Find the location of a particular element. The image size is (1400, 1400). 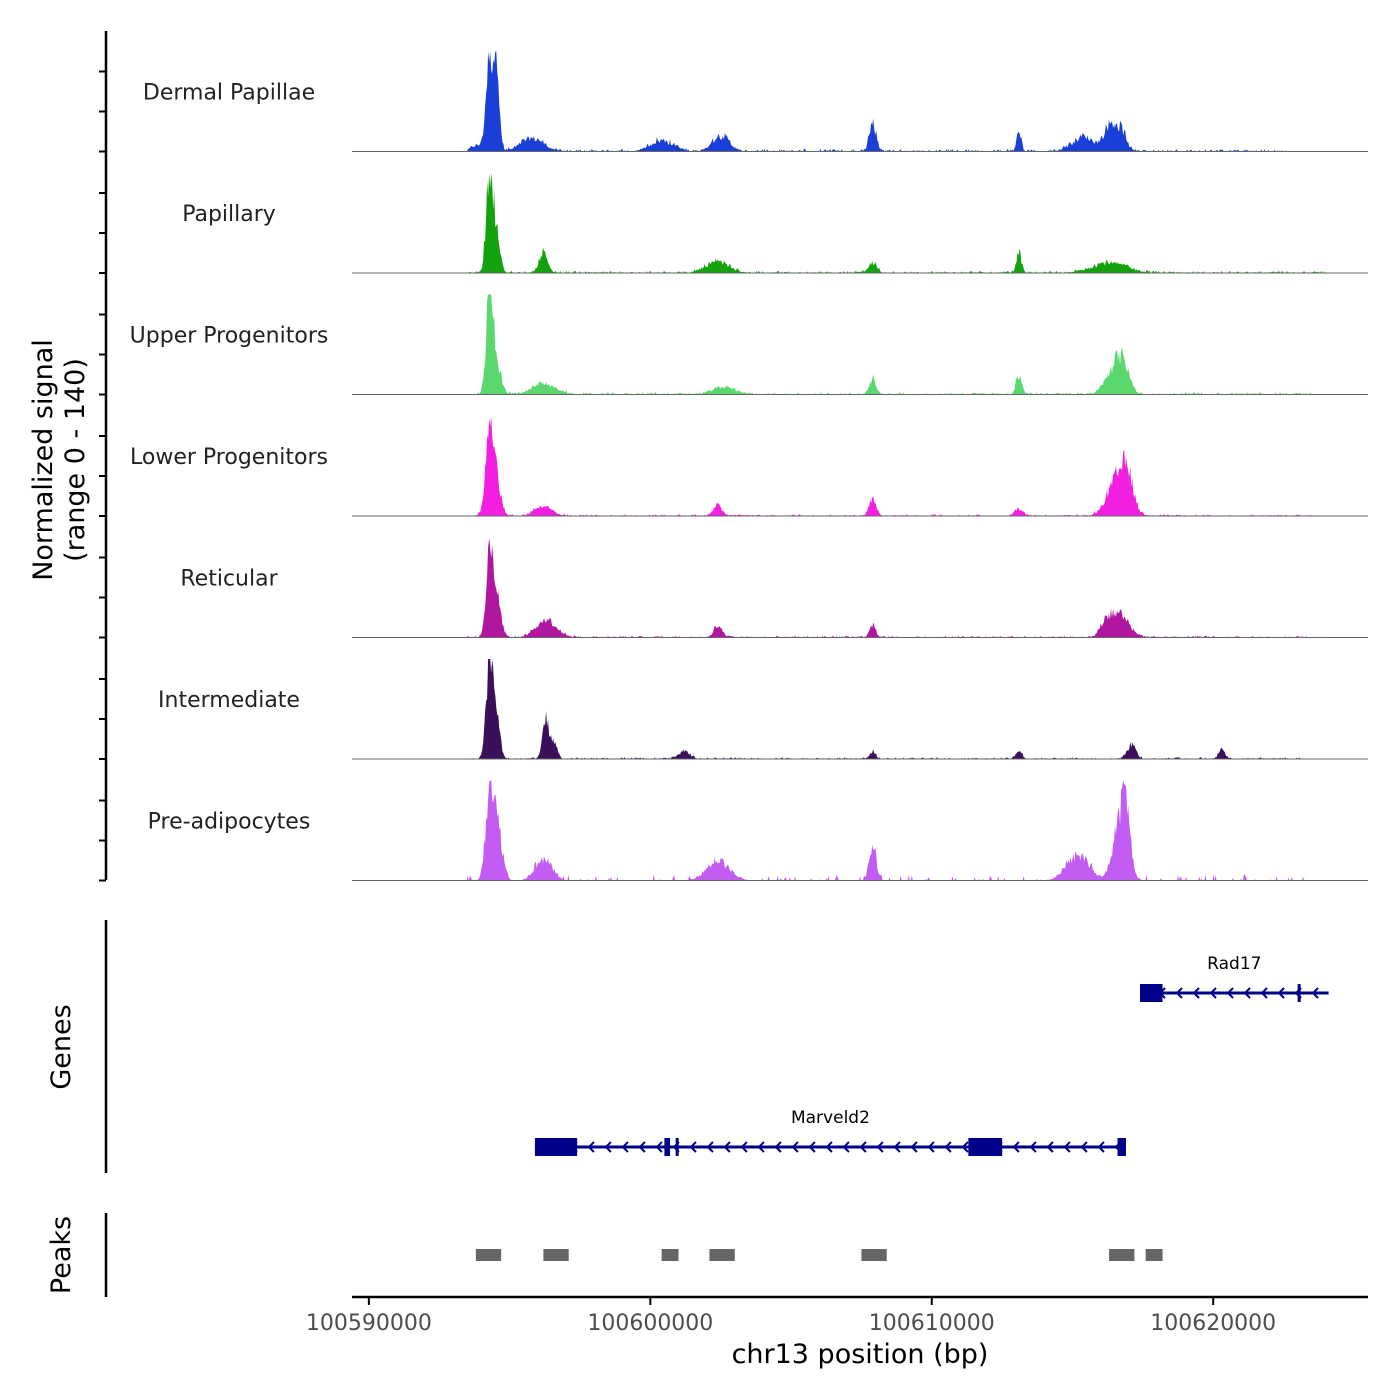

gene-name: Marveld2 is located at coordinates (830, 1118).